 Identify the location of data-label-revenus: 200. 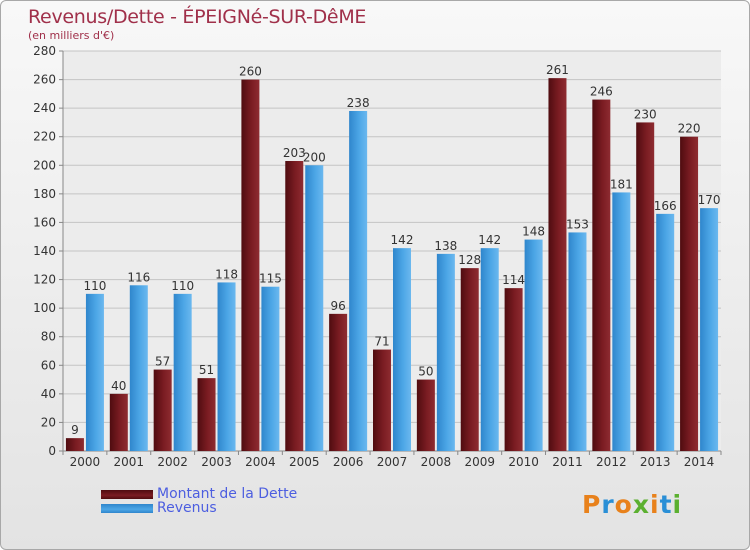
(314, 157).